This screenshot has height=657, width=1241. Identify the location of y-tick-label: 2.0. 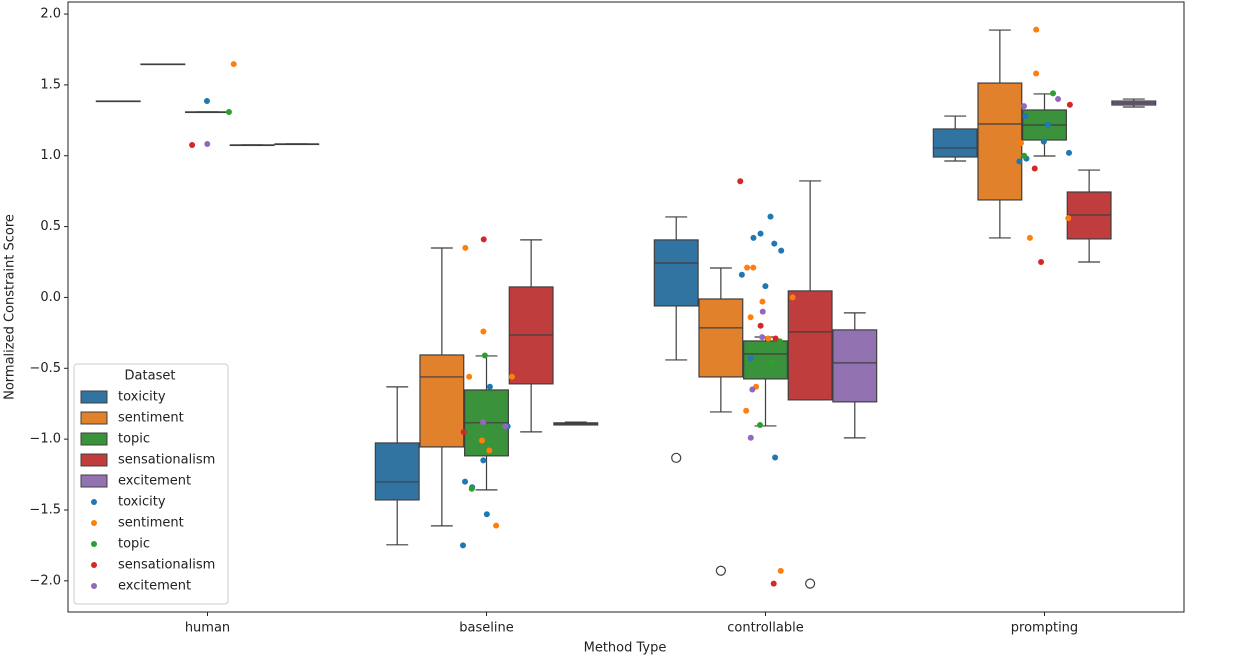
(50, 14).